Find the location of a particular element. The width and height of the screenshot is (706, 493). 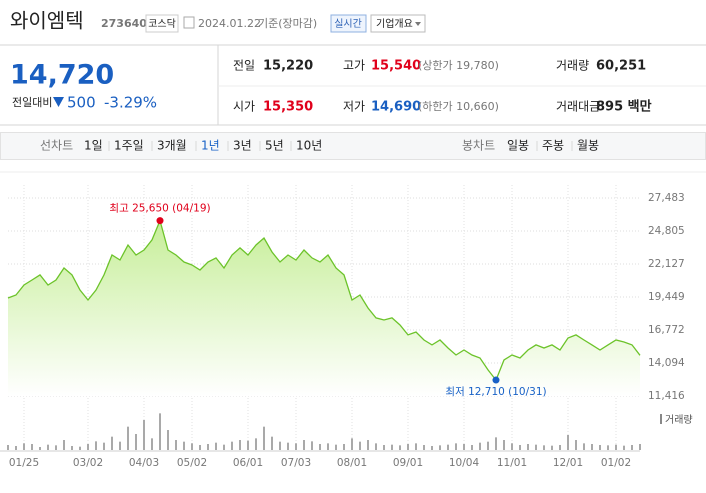

market-label: 코스닥 is located at coordinates (162, 24).